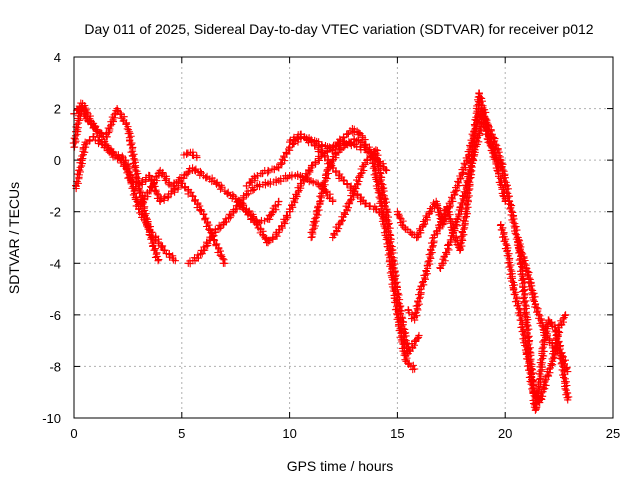 The image size is (640, 480). Describe the element at coordinates (55, 366) in the screenshot. I see `y-tick-label-1: -8` at that location.